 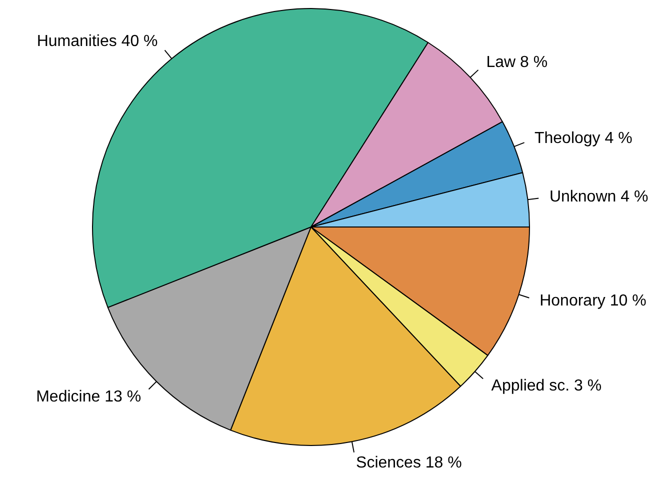 What do you see at coordinates (97, 41) in the screenshot?
I see `slice-label: Humanities 40 %` at bounding box center [97, 41].